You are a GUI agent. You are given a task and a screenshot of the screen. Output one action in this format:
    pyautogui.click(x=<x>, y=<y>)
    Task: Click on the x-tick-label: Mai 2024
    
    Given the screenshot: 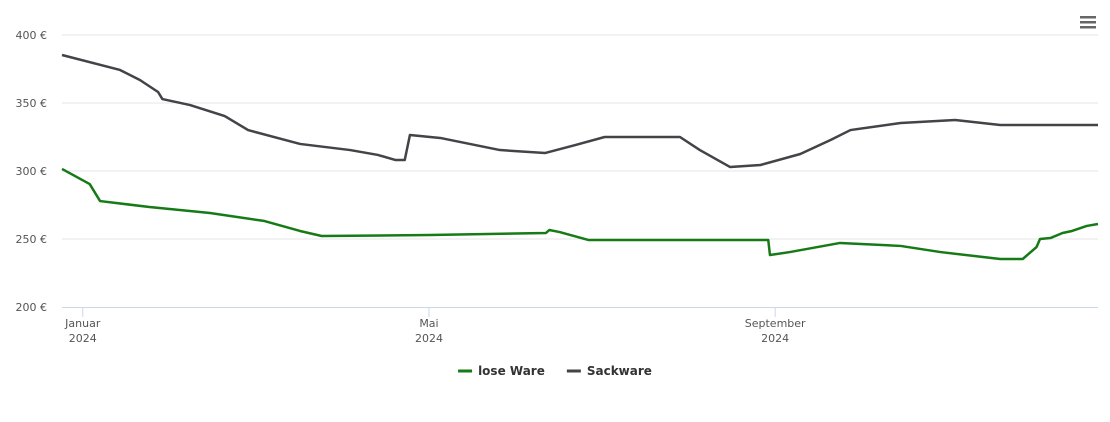 What is the action you would take?
    pyautogui.click(x=429, y=331)
    